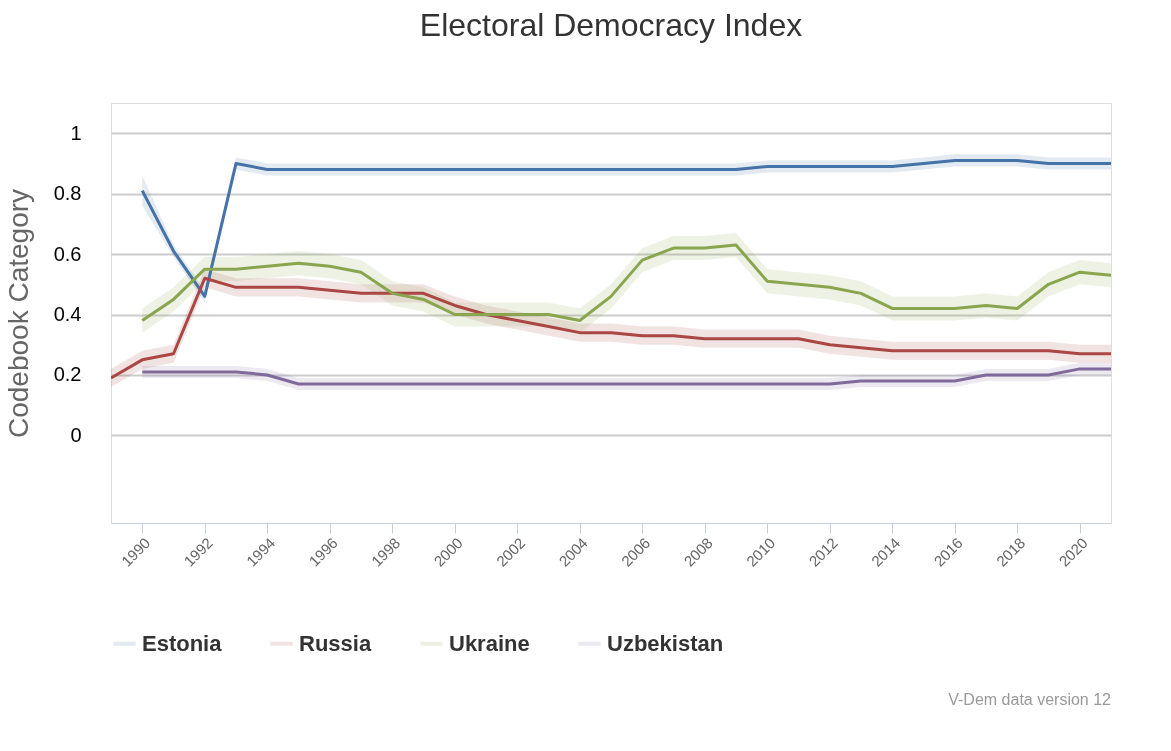  What do you see at coordinates (18, 313) in the screenshot?
I see `y-axis-title: Codebook Category` at bounding box center [18, 313].